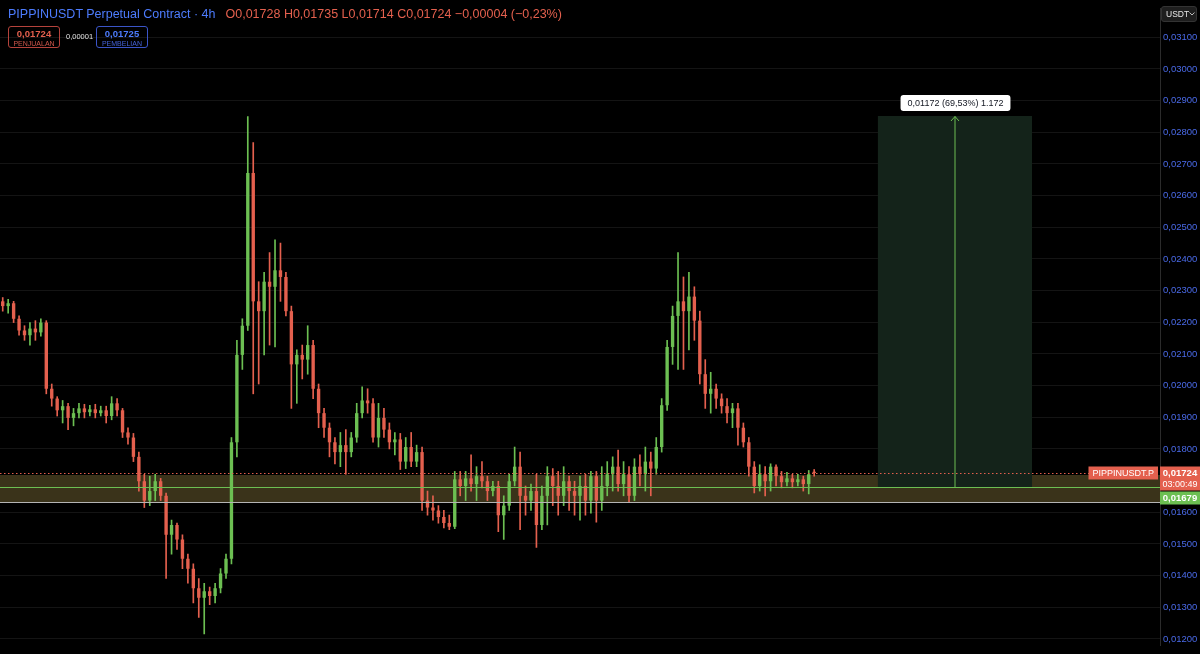  What do you see at coordinates (1180, 473) in the screenshot?
I see `ref-line-label: 0,01724` at bounding box center [1180, 473].